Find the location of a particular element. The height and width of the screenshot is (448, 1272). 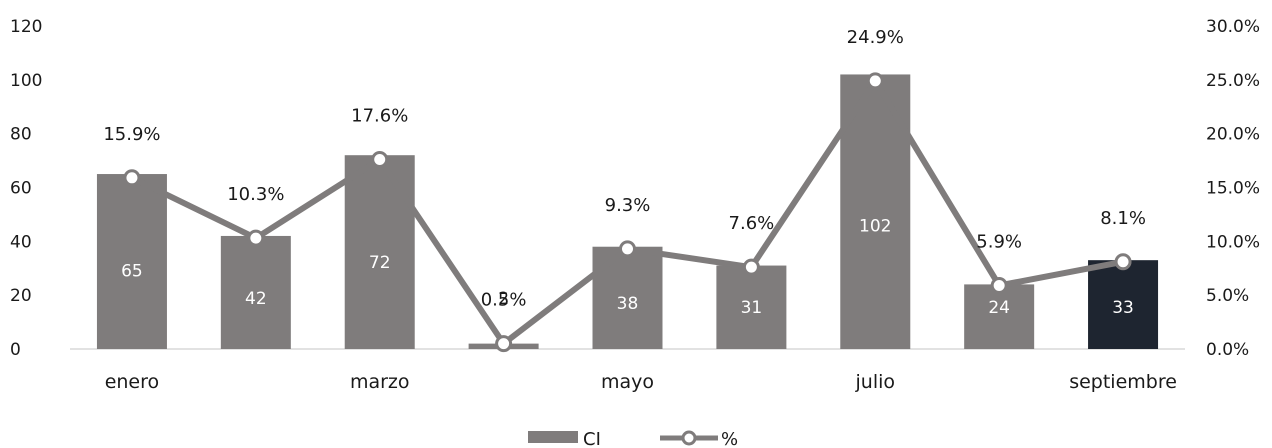

legend-line-marker is located at coordinates (689, 438).